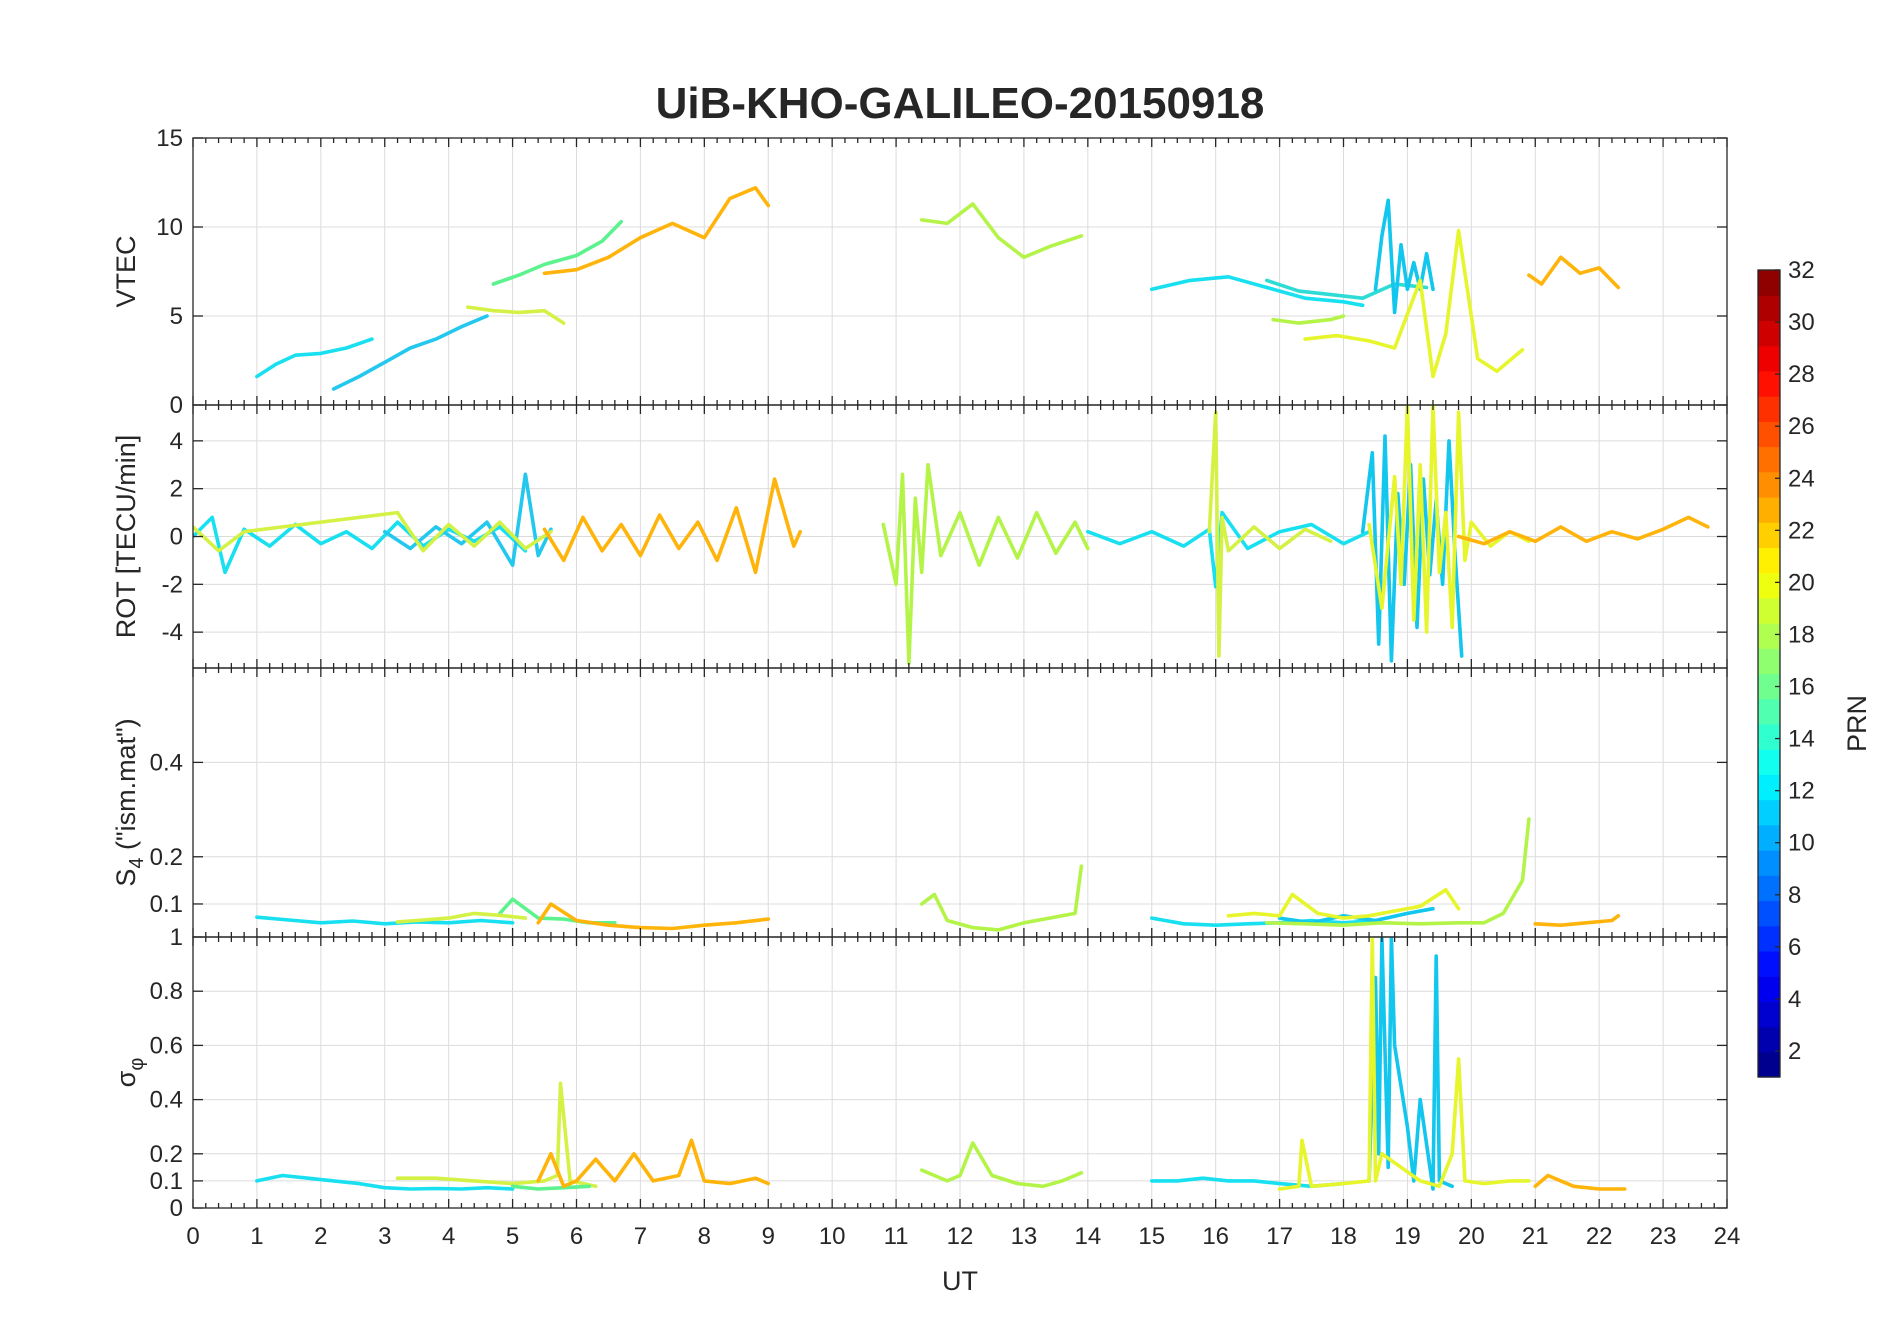 The width and height of the screenshot is (1902, 1330). What do you see at coordinates (576, 1236) in the screenshot?
I see `x-tick-label: 6` at bounding box center [576, 1236].